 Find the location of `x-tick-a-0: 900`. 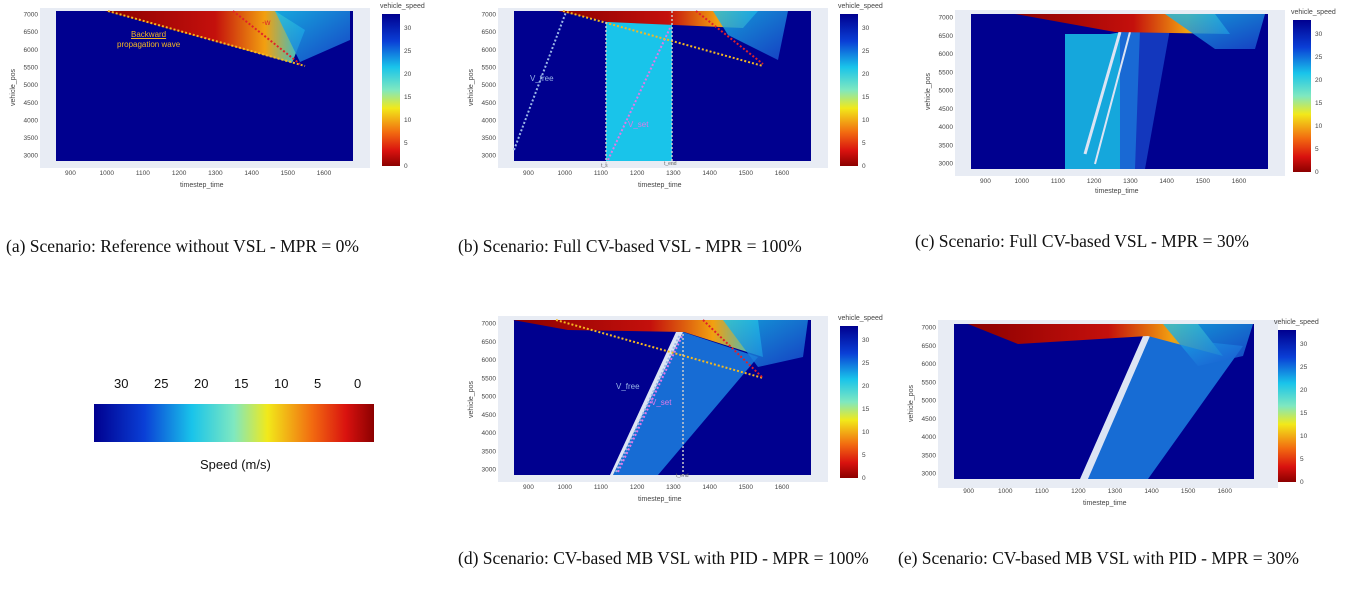

x-tick-a-0: 900 is located at coordinates (70, 173).